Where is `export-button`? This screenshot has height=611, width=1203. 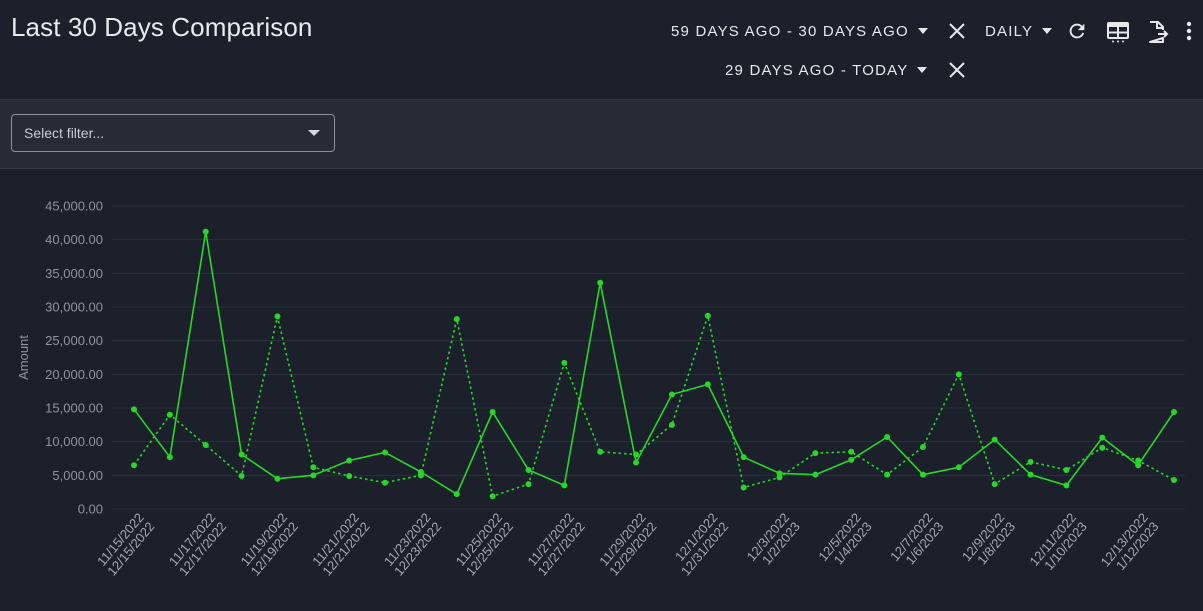
export-button is located at coordinates (1158, 32).